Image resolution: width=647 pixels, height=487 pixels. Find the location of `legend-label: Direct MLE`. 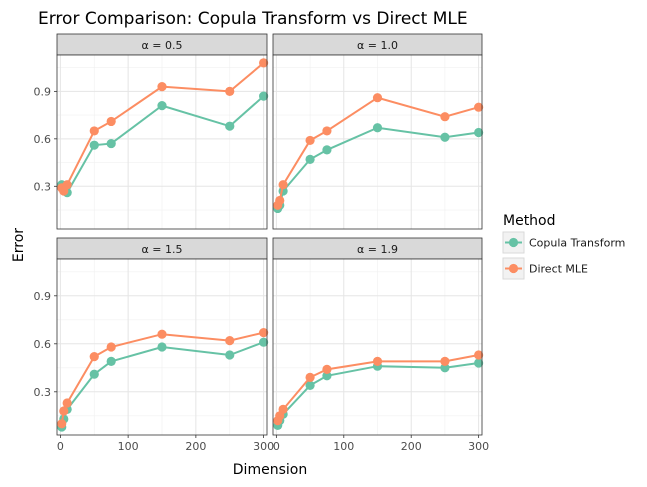

legend-label: Direct MLE is located at coordinates (558, 269).